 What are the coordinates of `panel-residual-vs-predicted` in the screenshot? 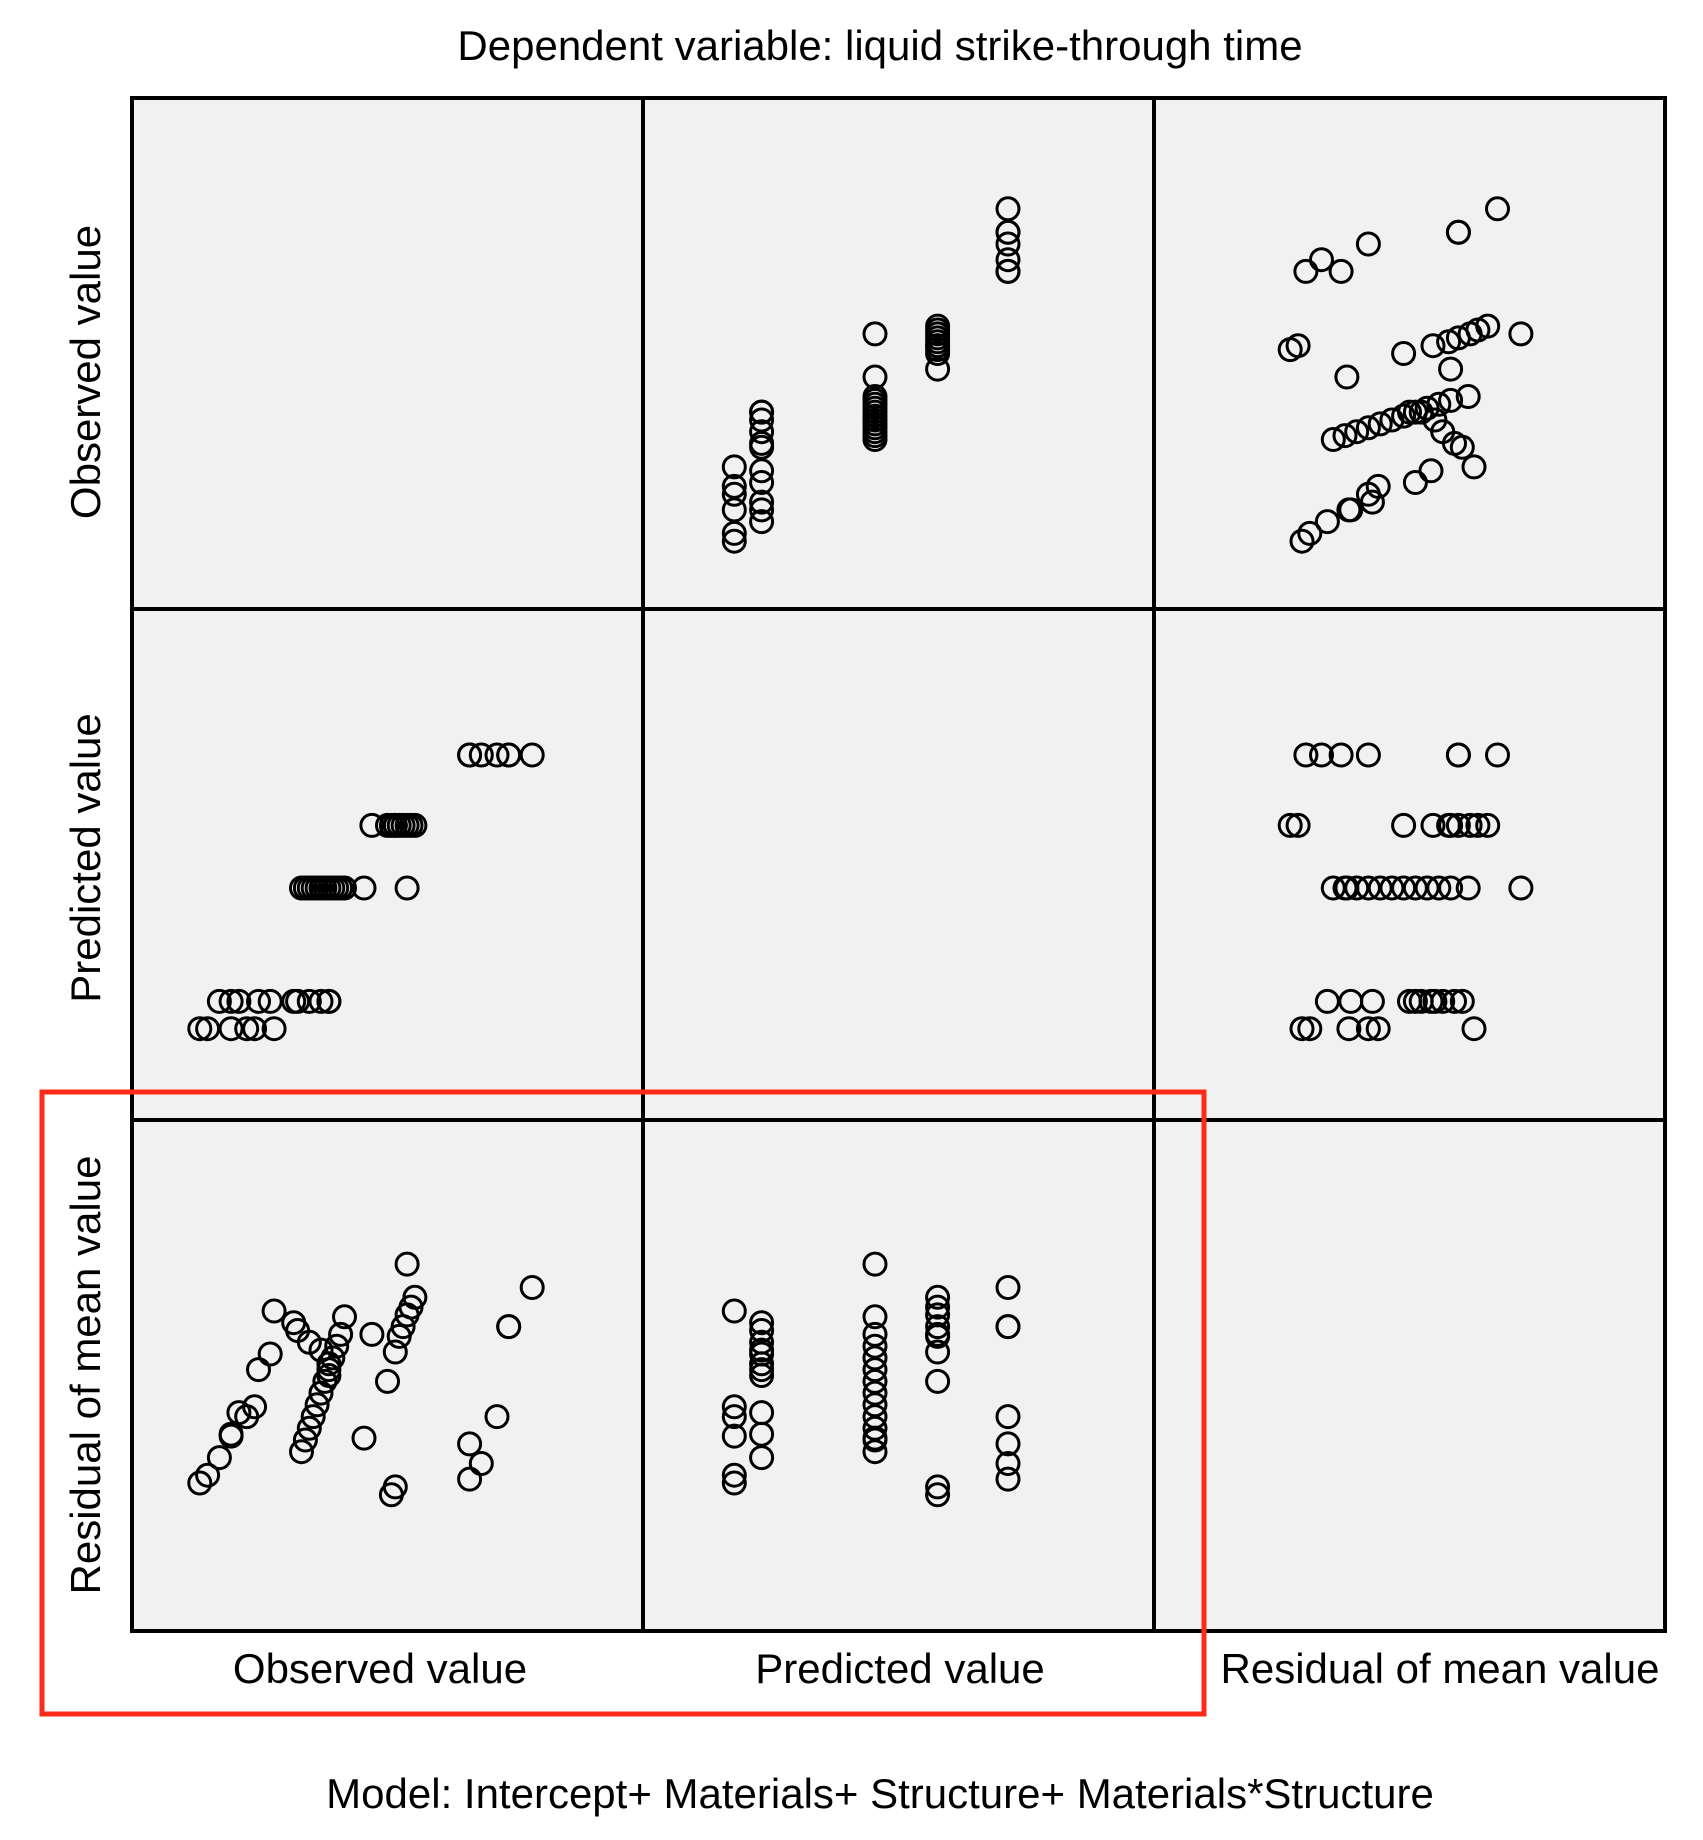 It's located at (898, 1375).